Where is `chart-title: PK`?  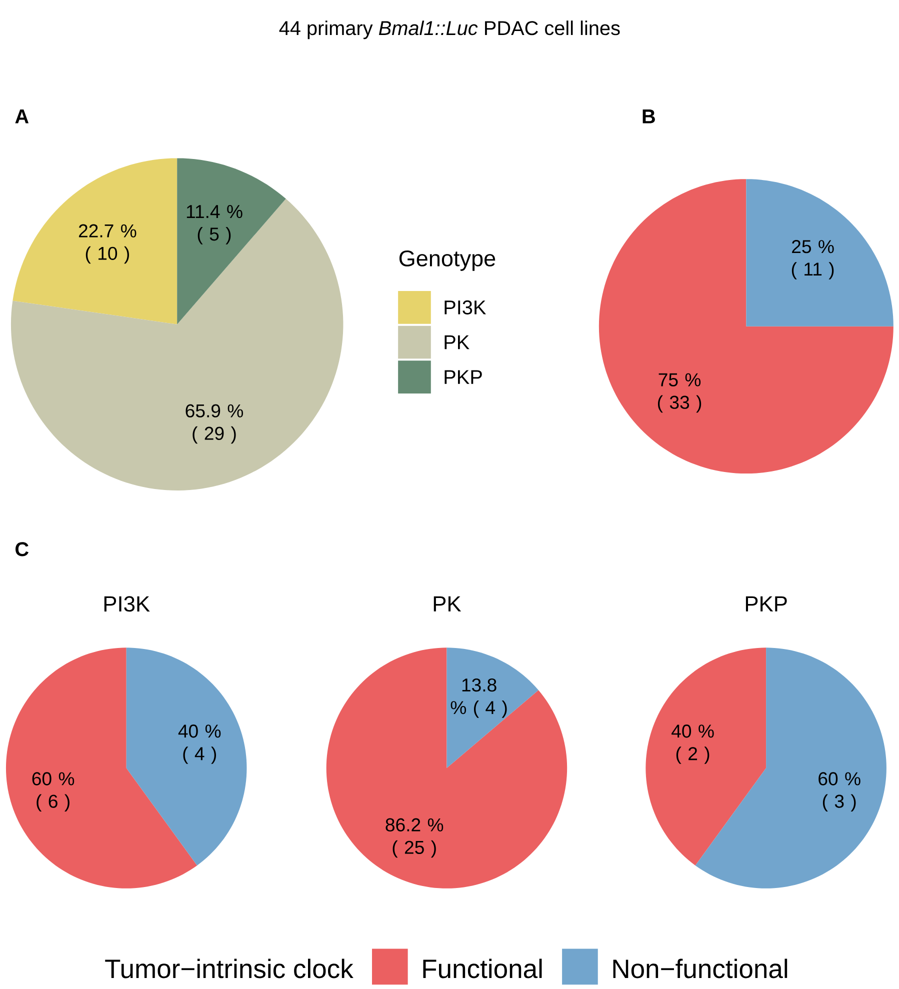
chart-title: PK is located at coordinates (447, 604).